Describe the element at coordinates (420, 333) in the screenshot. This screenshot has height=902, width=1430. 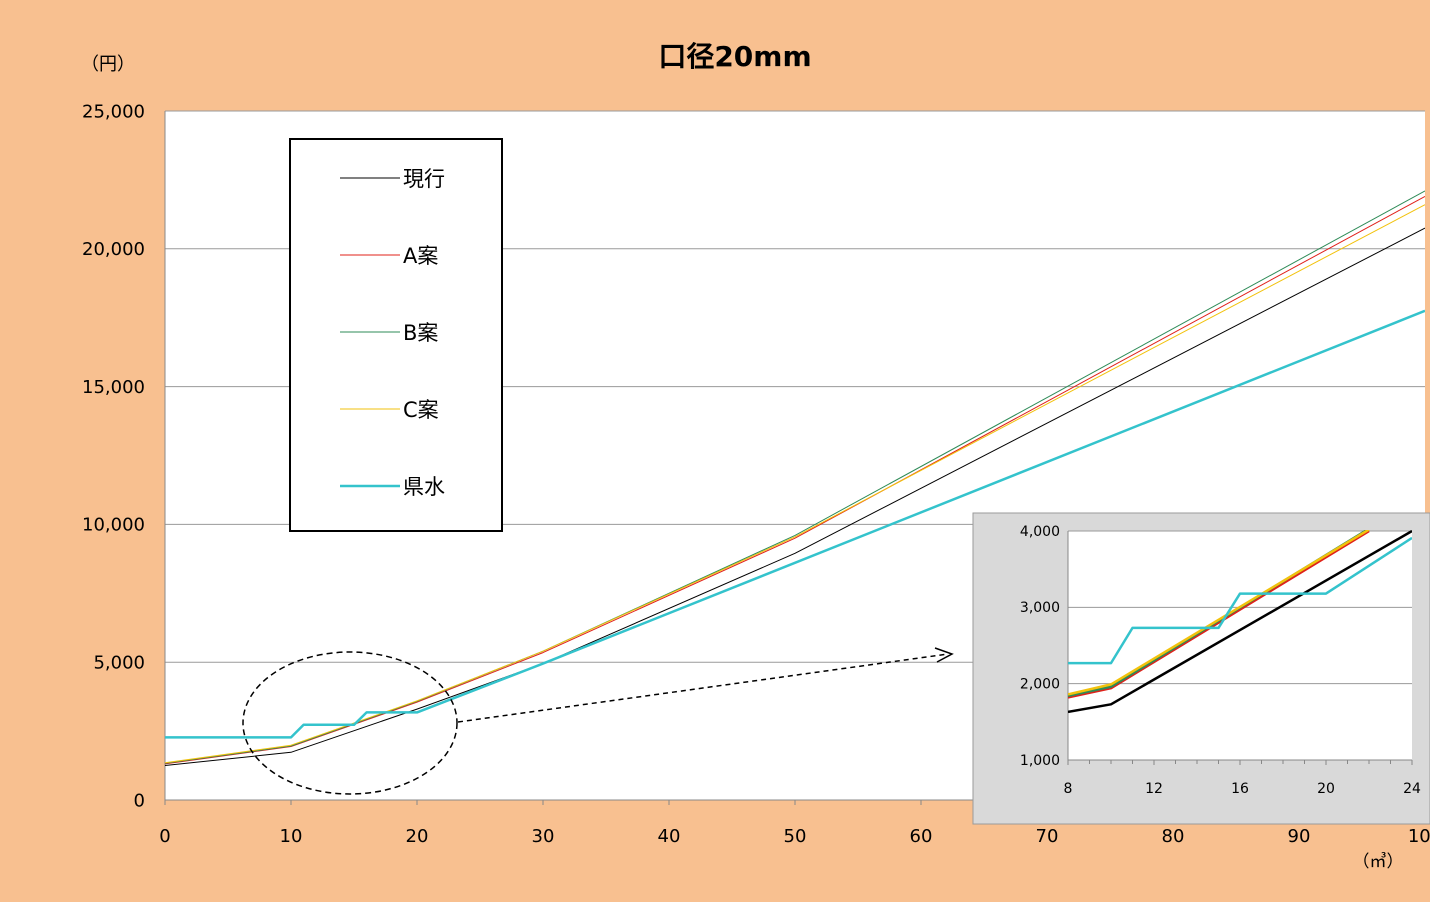
I see `legend-label-2: B案` at that location.